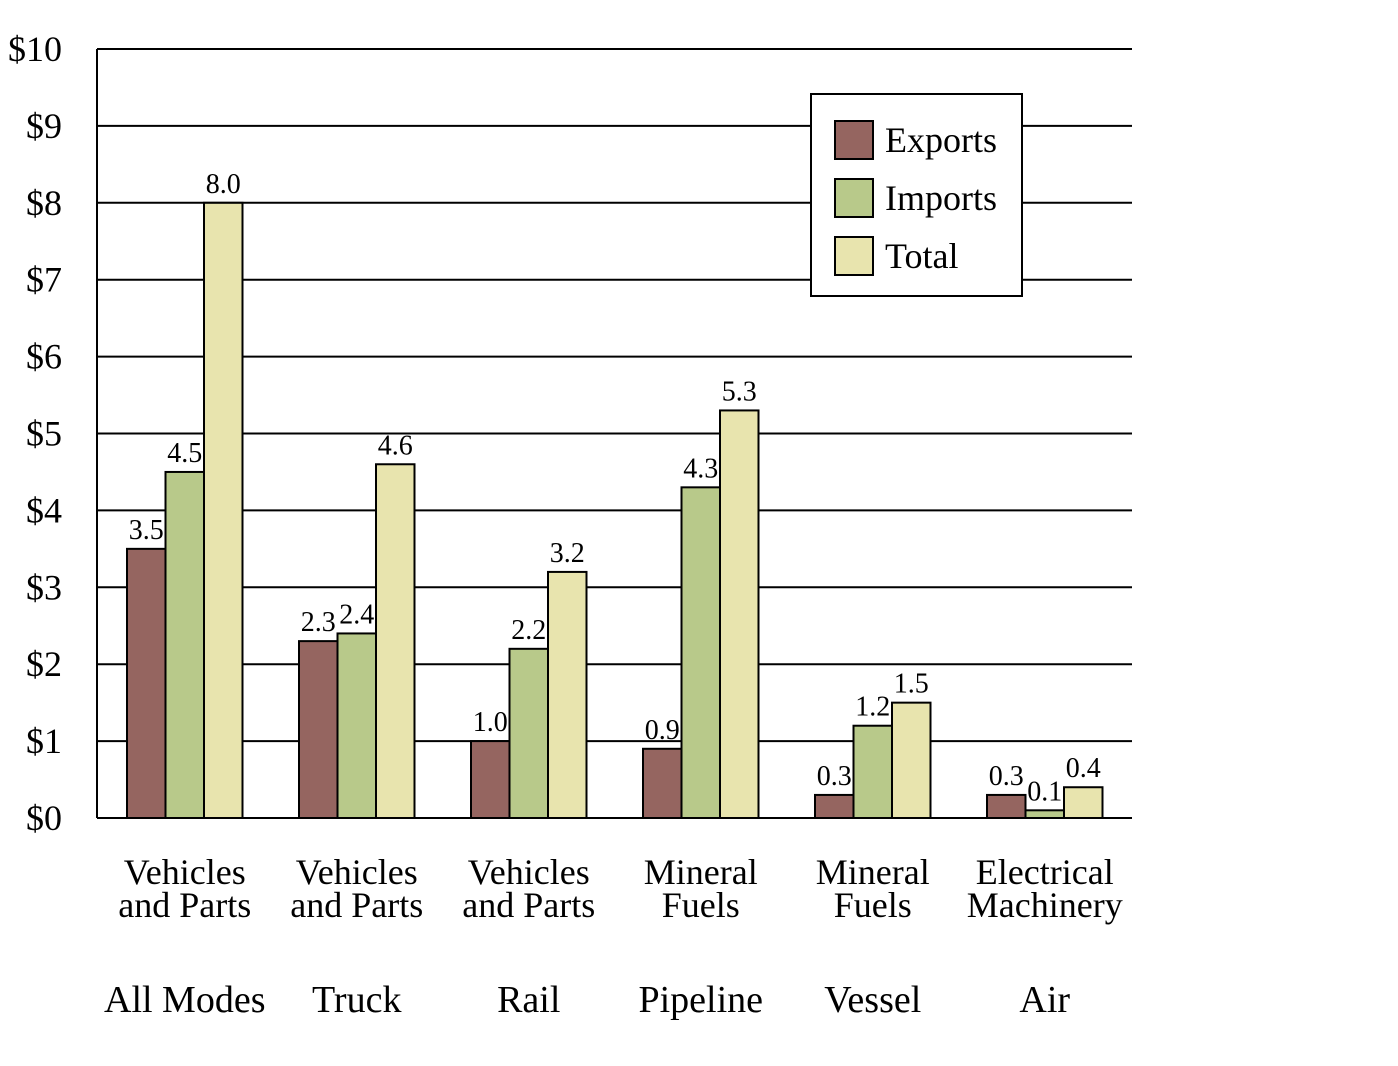 This screenshot has height=1066, width=1398. Describe the element at coordinates (44, 126) in the screenshot. I see `y-tick-label: $9` at that location.